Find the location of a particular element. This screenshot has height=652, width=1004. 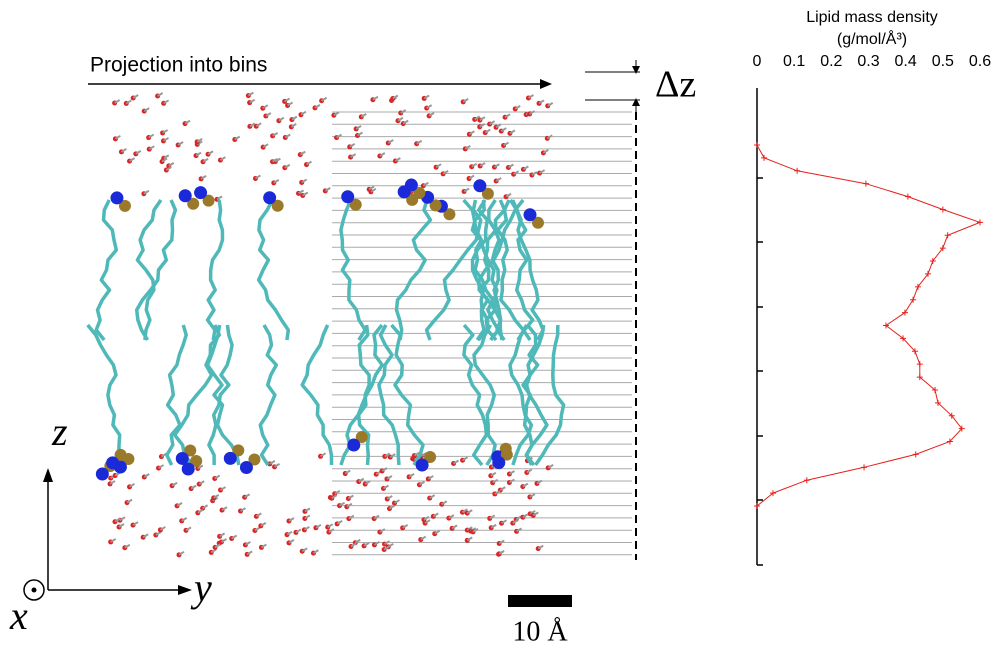

scale-bar-label: 10 Å is located at coordinates (540, 631).